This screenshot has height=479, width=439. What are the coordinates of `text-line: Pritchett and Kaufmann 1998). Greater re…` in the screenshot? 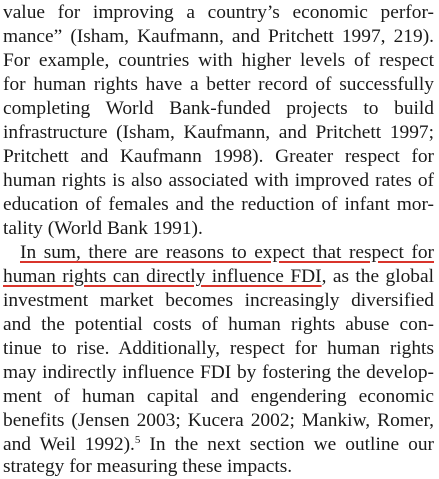 It's located at (218, 156).